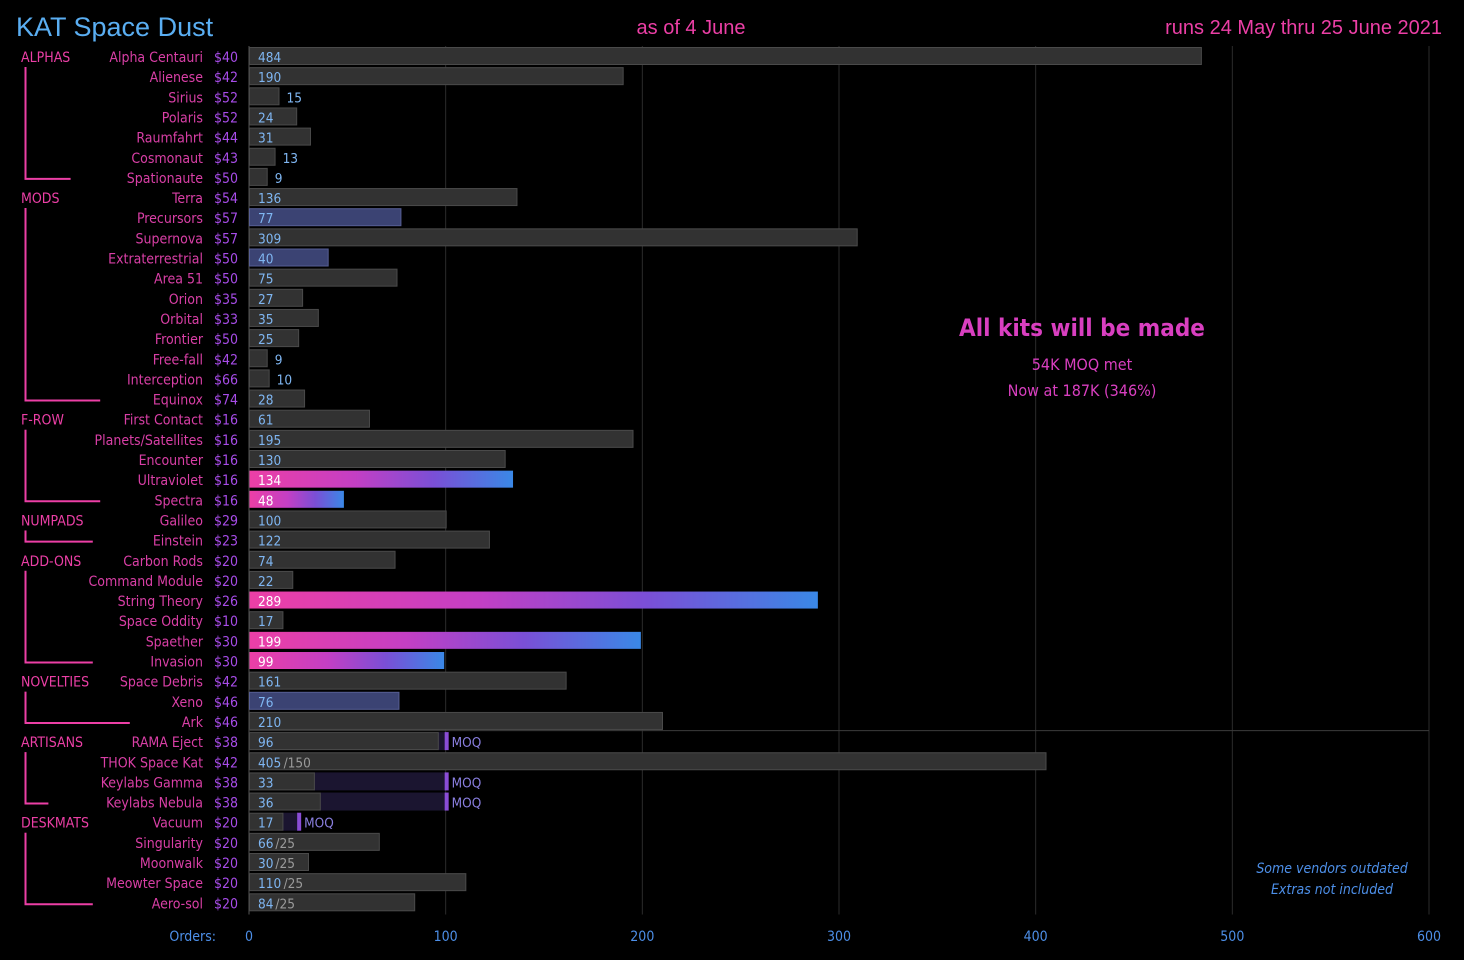 This screenshot has height=960, width=1464. What do you see at coordinates (265, 864) in the screenshot?
I see `bar-value: 30` at bounding box center [265, 864].